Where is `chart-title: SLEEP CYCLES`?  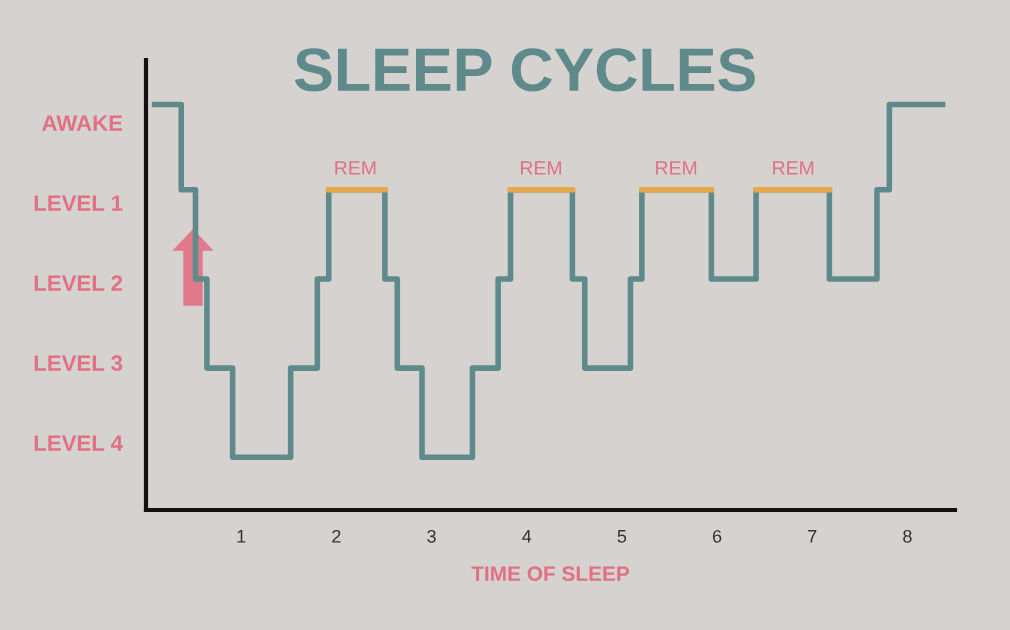 chart-title: SLEEP CYCLES is located at coordinates (524, 70).